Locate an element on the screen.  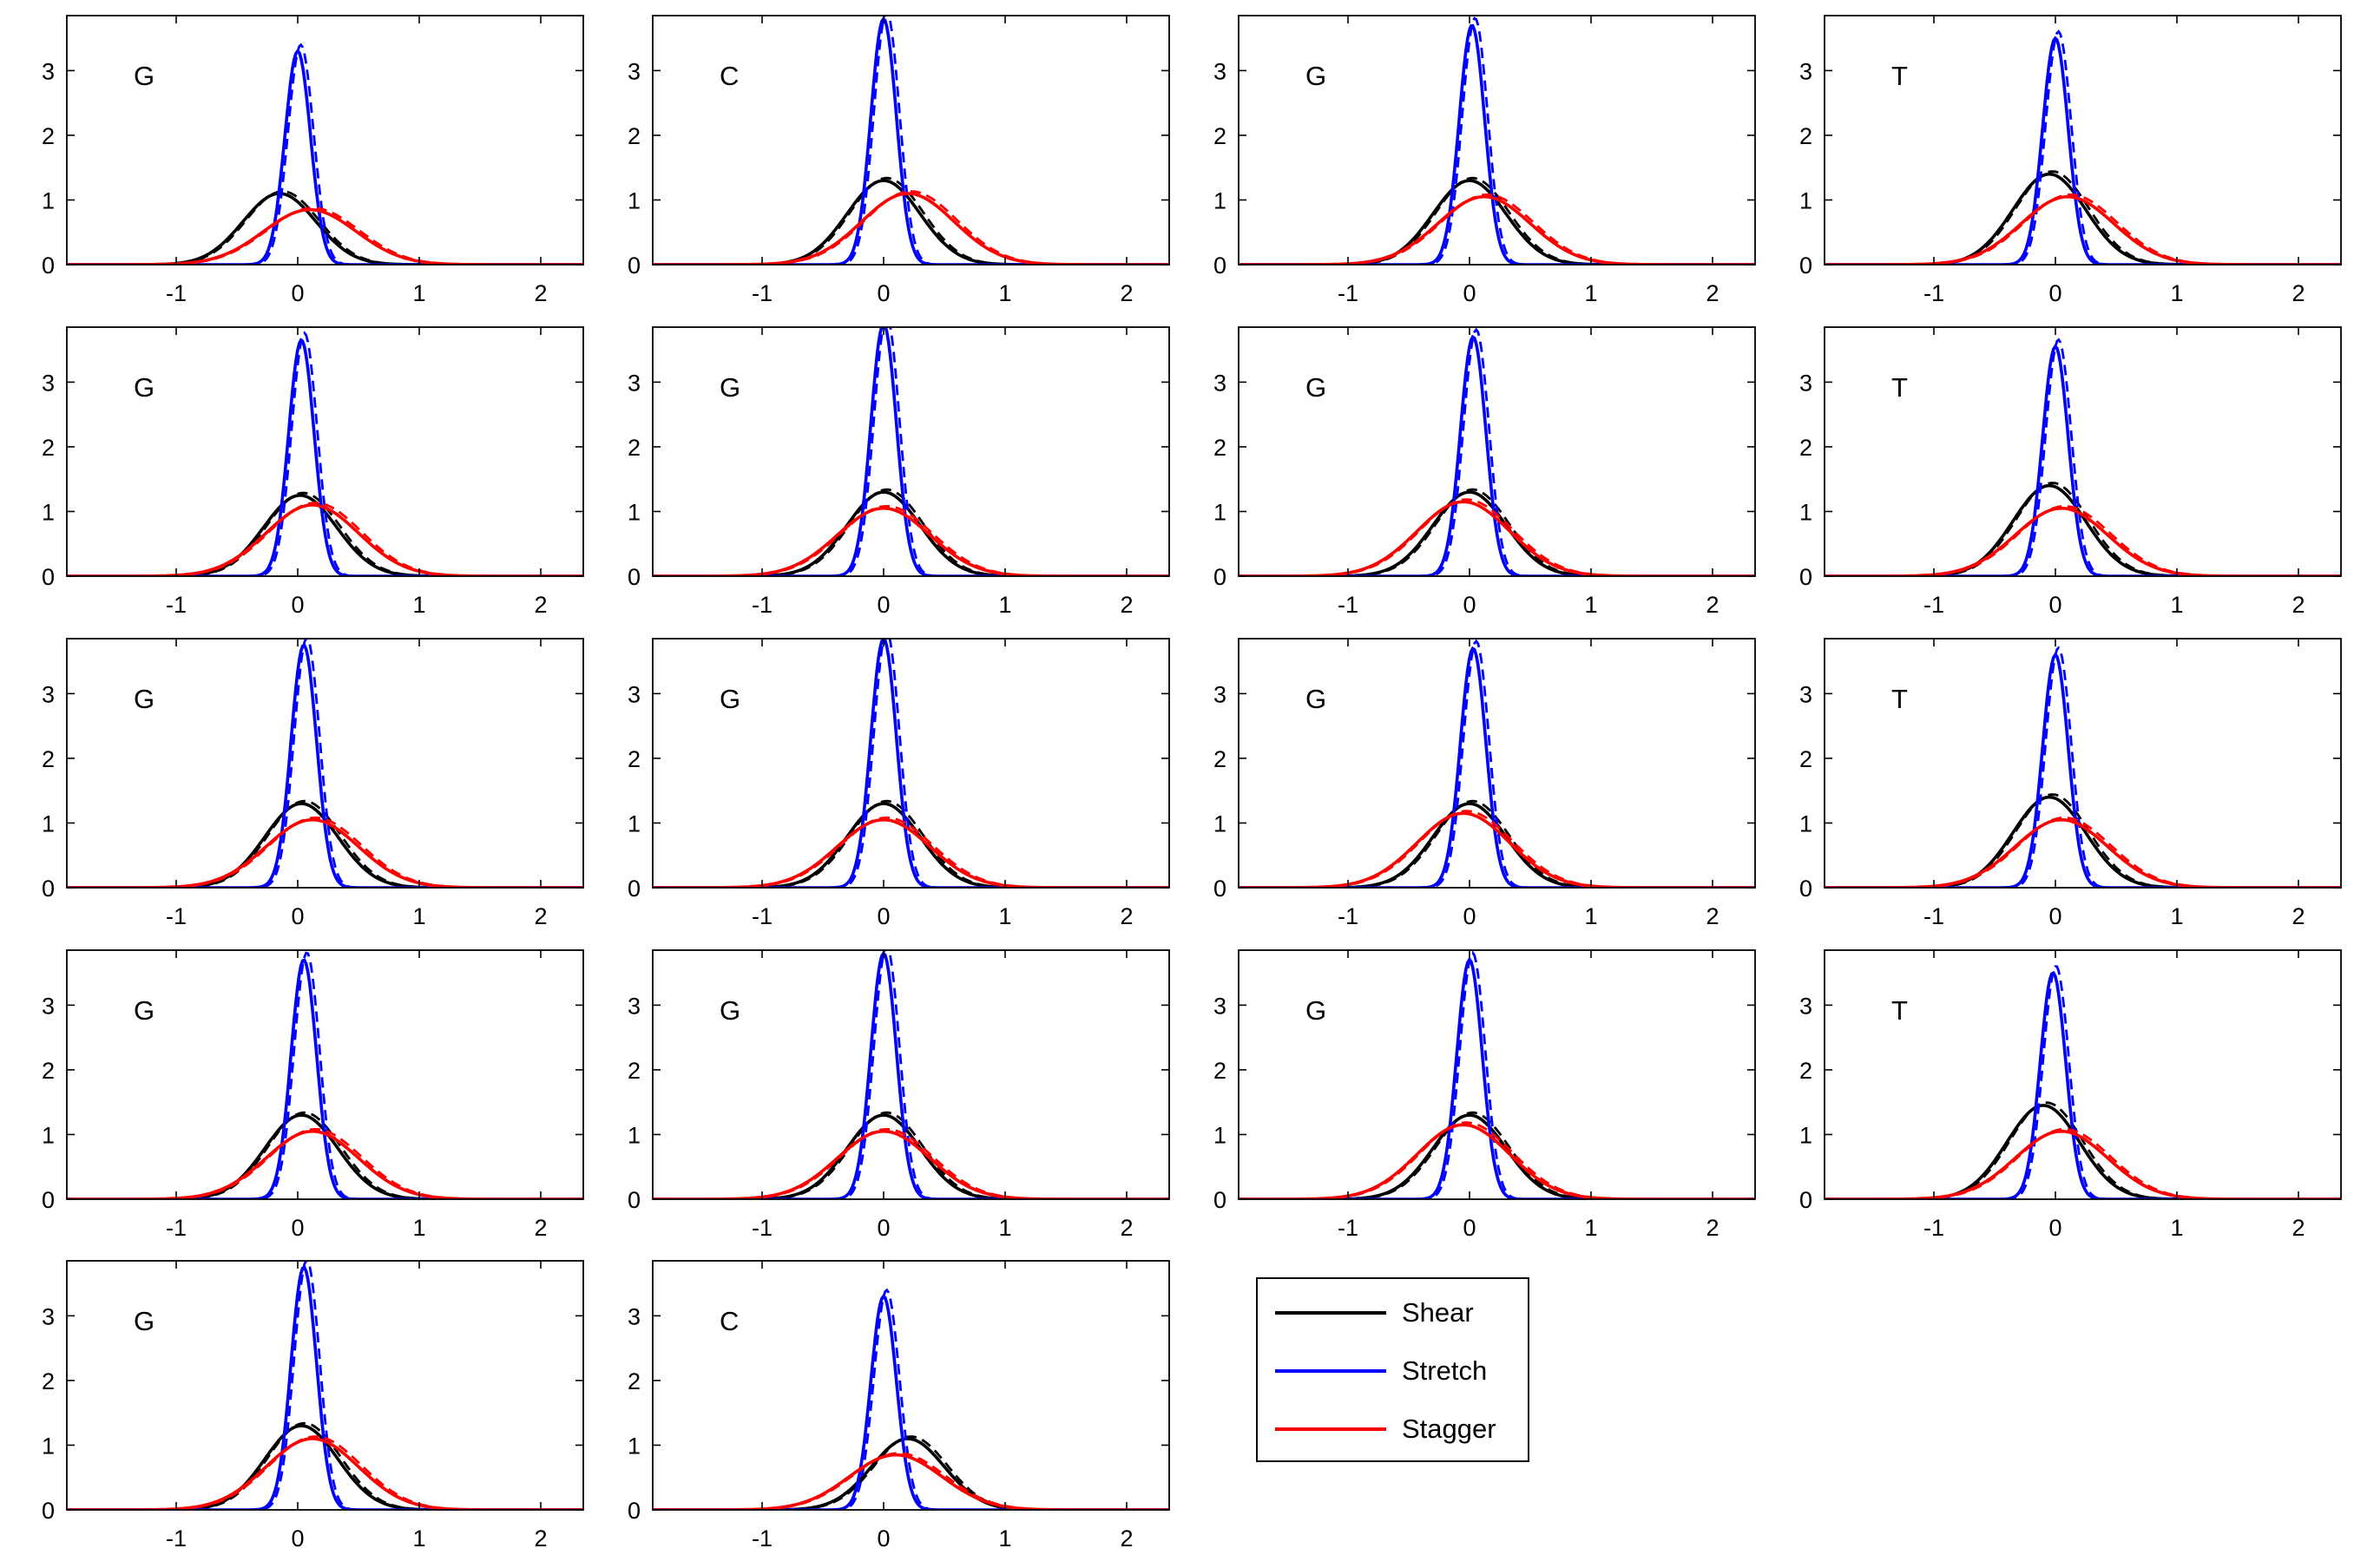
panel-13-curves is located at coordinates (325, 1075).